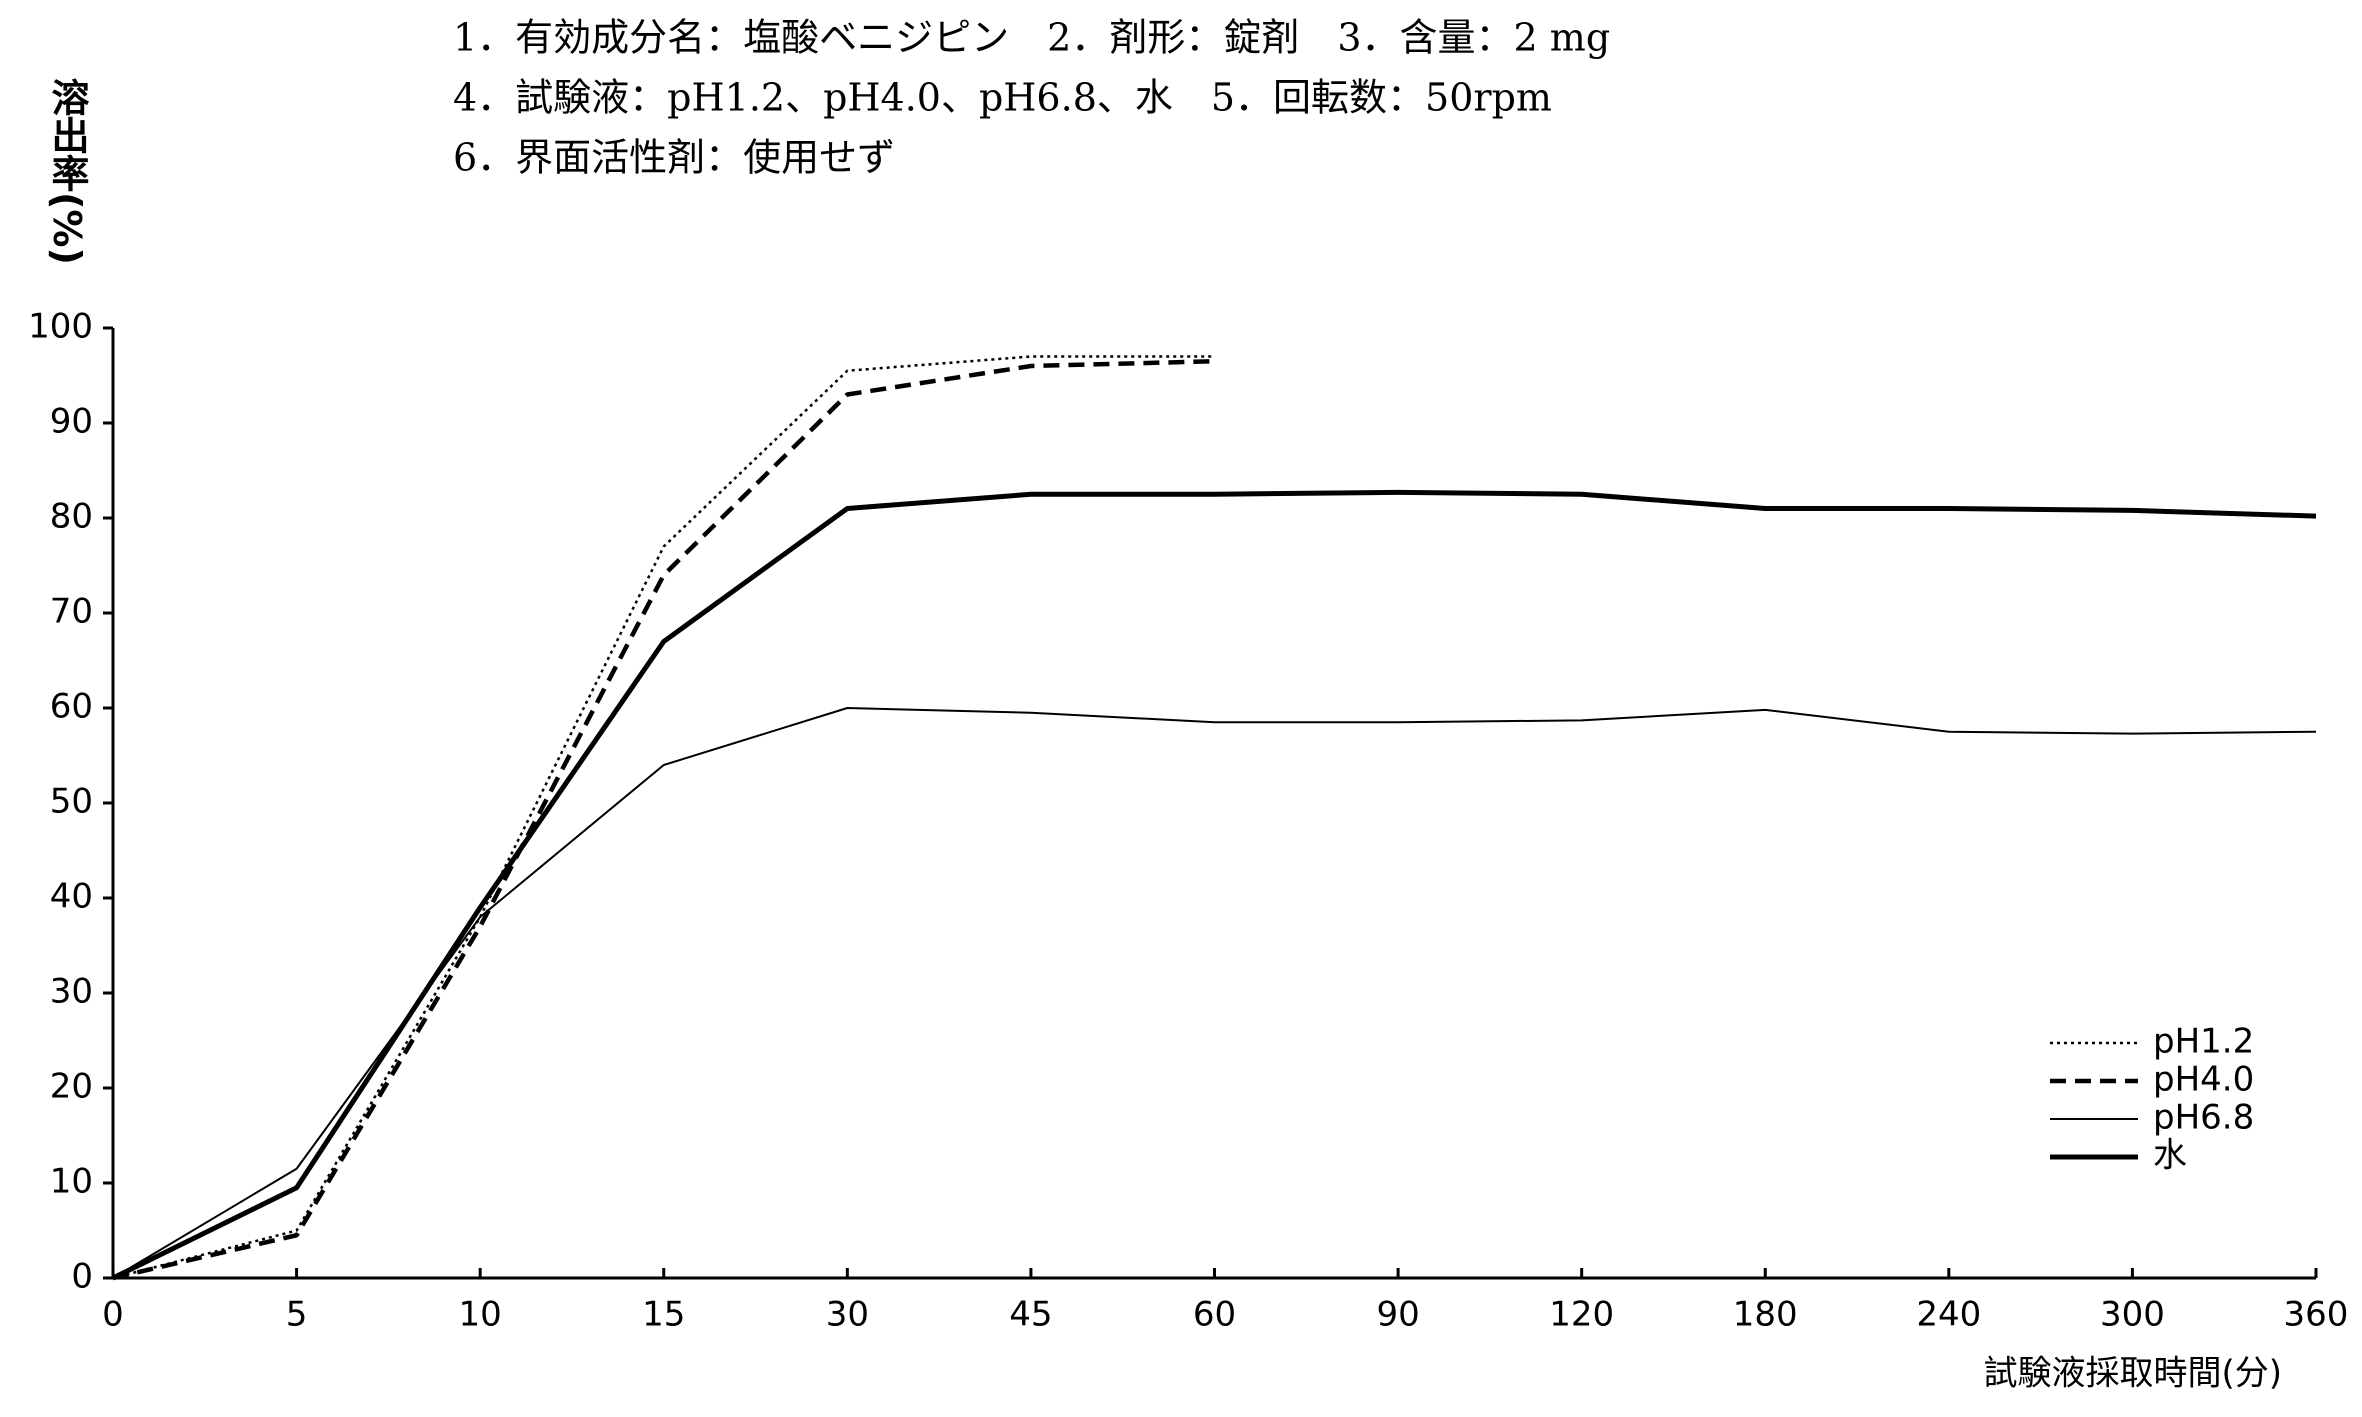  What do you see at coordinates (60, 327) in the screenshot?
I see `y-tick-label: 100` at bounding box center [60, 327].